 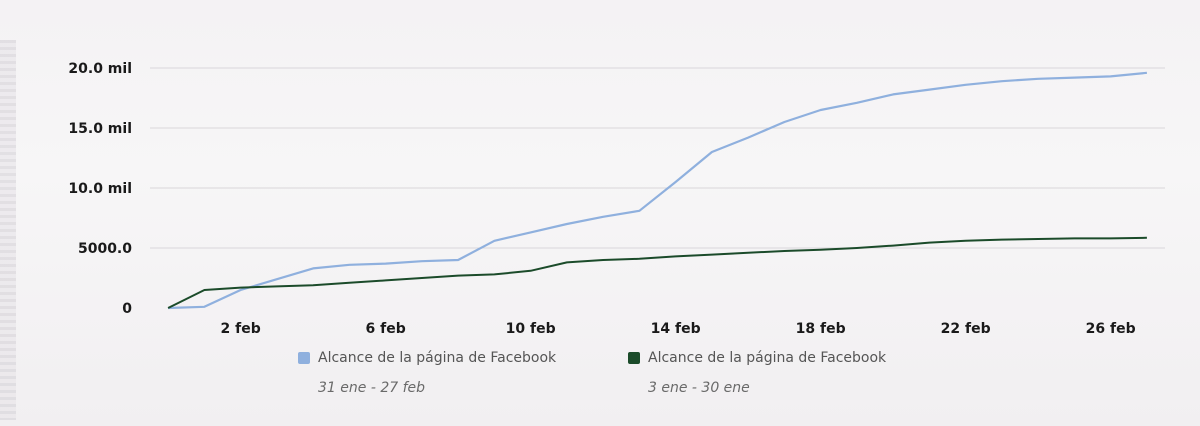 I want to click on y-axis-ticks: 0 5000.0 10.0 mil 15.0 mil 20.0 mil, so click(x=100, y=189).